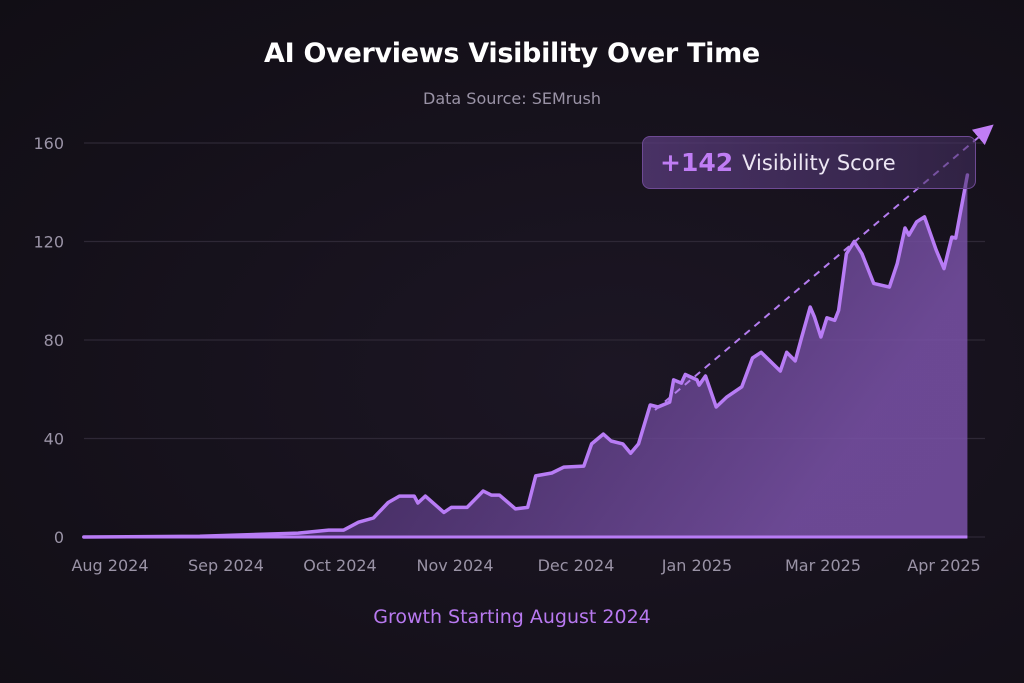  Describe the element at coordinates (48, 143) in the screenshot. I see `y-tick-label: 160` at that location.